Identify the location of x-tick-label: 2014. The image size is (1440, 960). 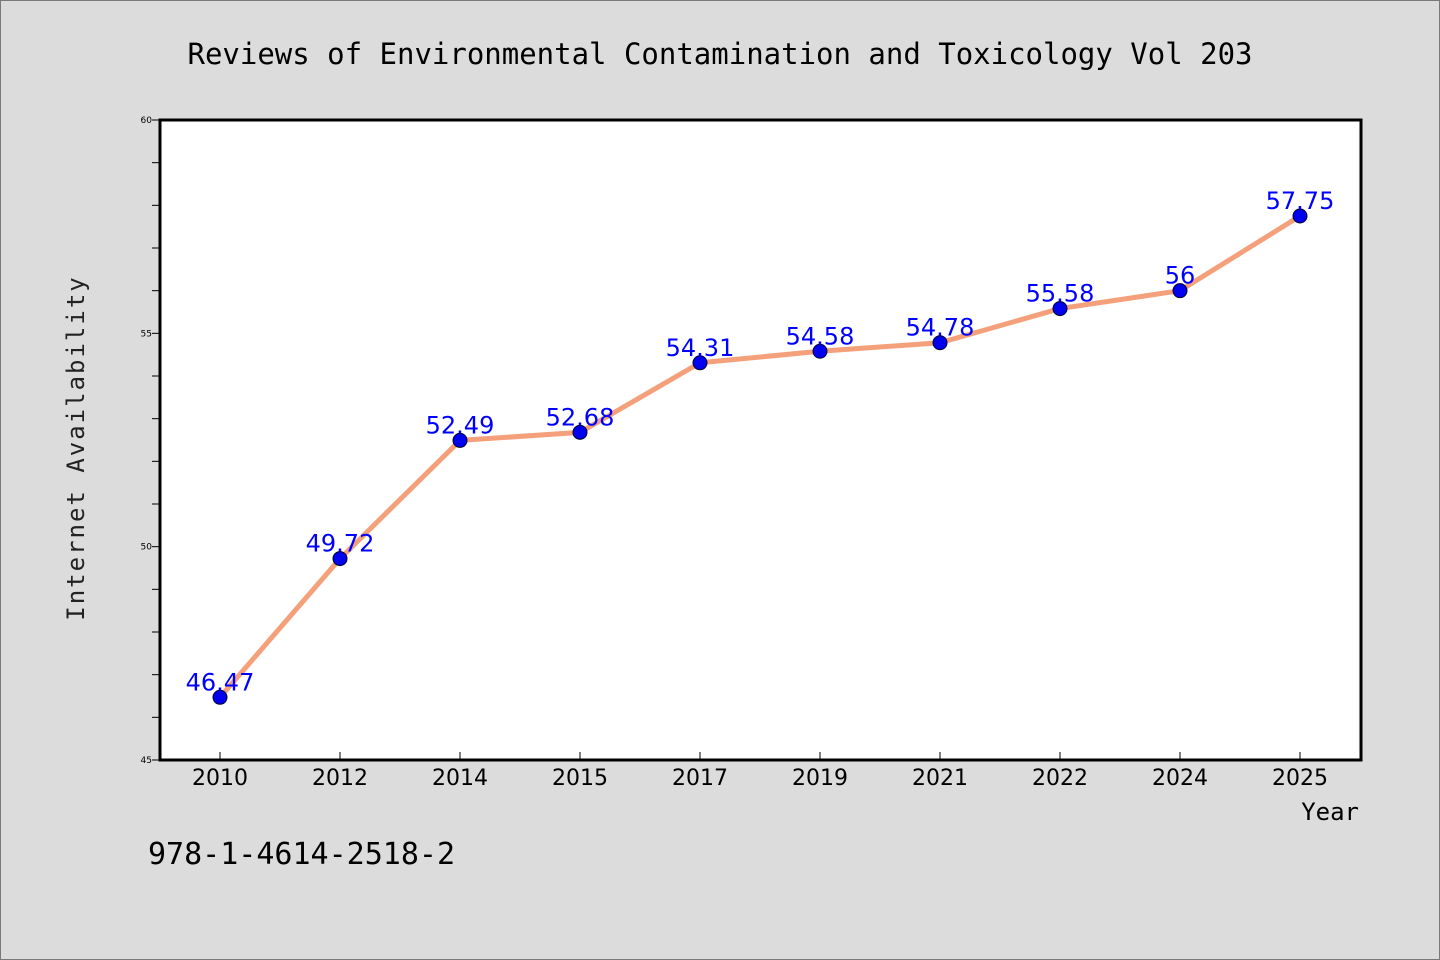
(460, 778).